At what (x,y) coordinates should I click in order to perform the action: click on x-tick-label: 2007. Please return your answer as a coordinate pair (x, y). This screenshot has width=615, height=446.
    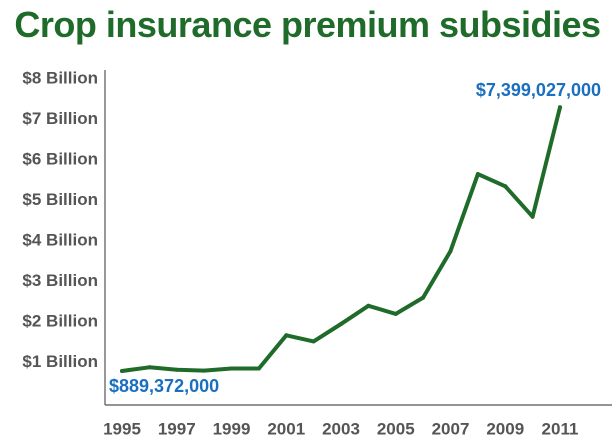
    Looking at the image, I should click on (451, 428).